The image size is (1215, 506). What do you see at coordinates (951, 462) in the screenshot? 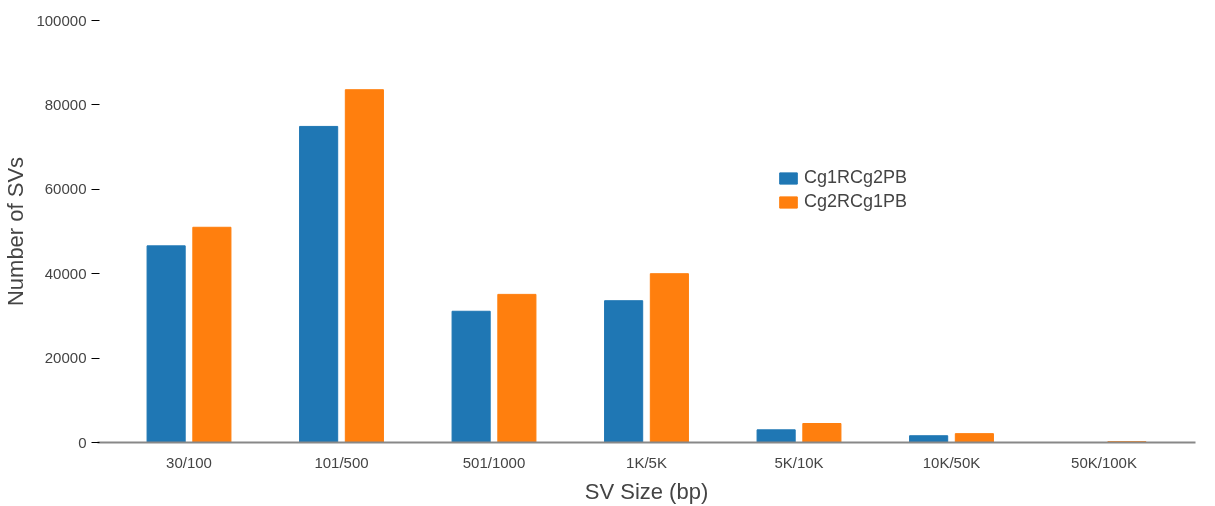
I see `x-tick-label: 10K/50K` at bounding box center [951, 462].